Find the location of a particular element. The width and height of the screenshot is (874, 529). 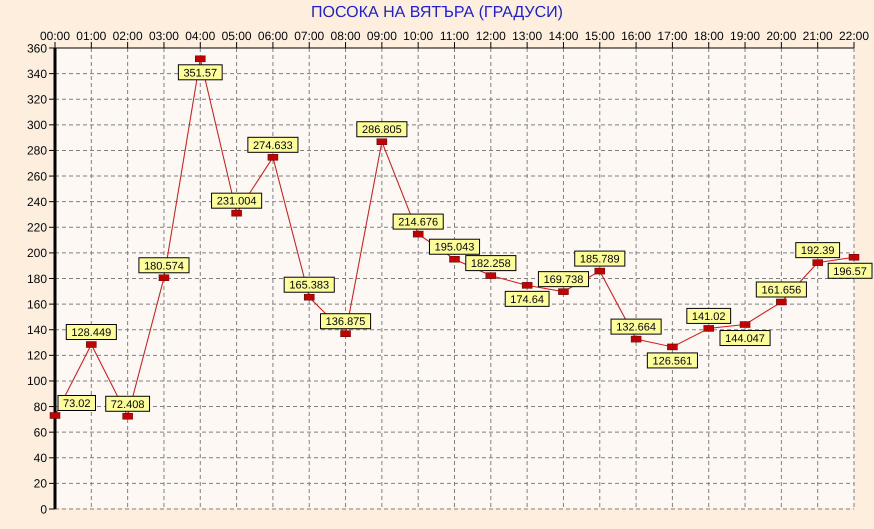

data-label: 144.047 is located at coordinates (745, 339).